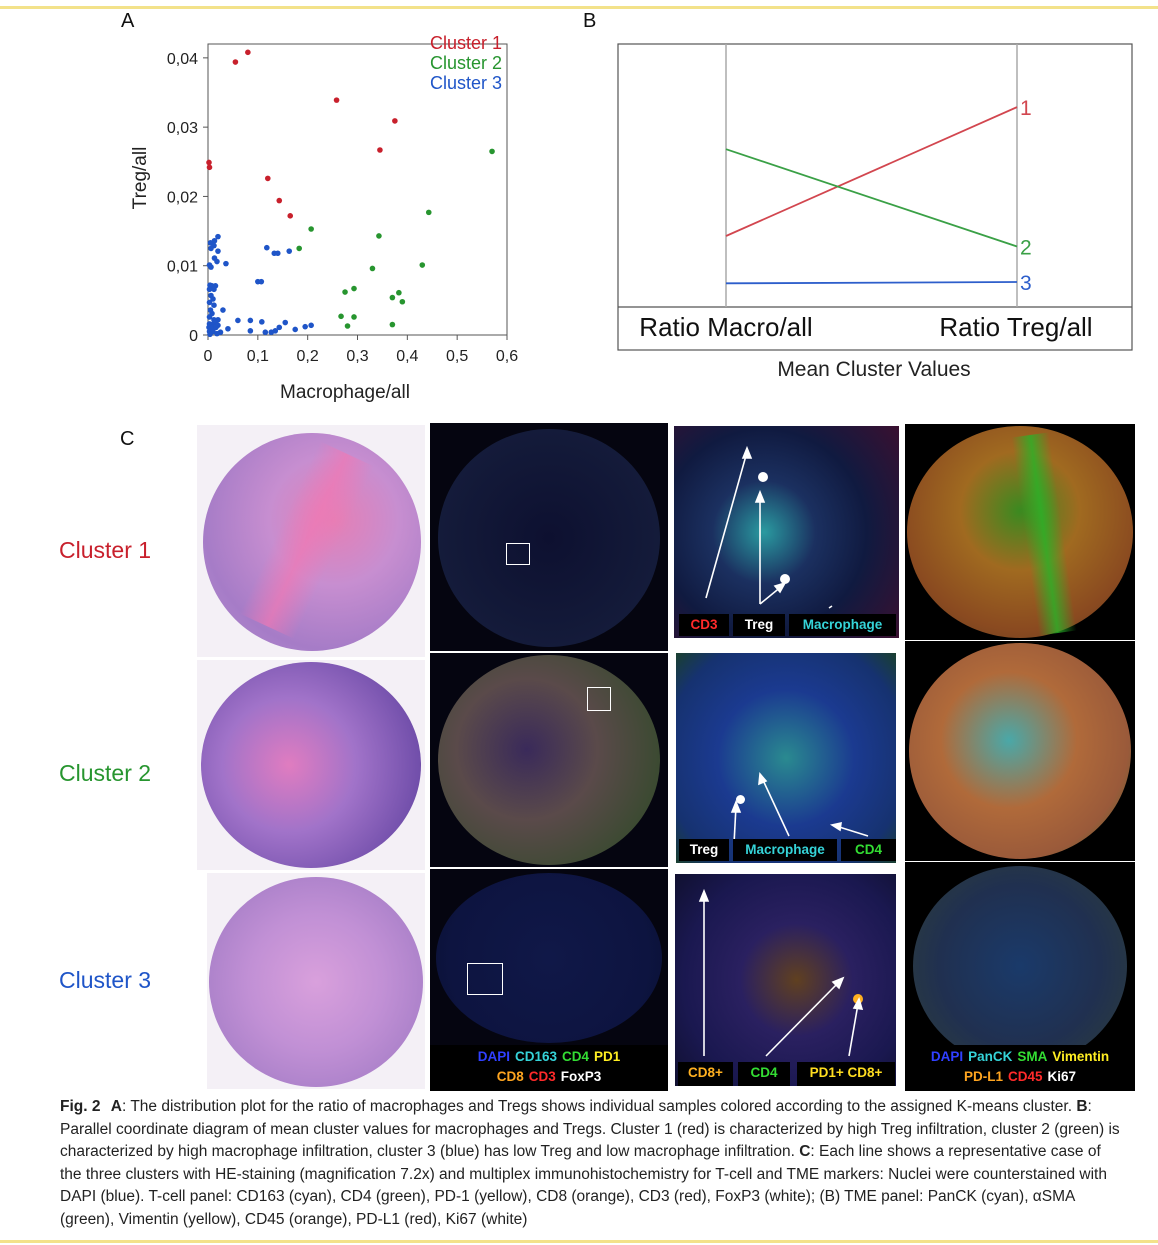 Image resolution: width=1158 pixels, height=1245 pixels. Describe the element at coordinates (466, 83) in the screenshot. I see `legend-cluster-3: Cluster 3` at that location.